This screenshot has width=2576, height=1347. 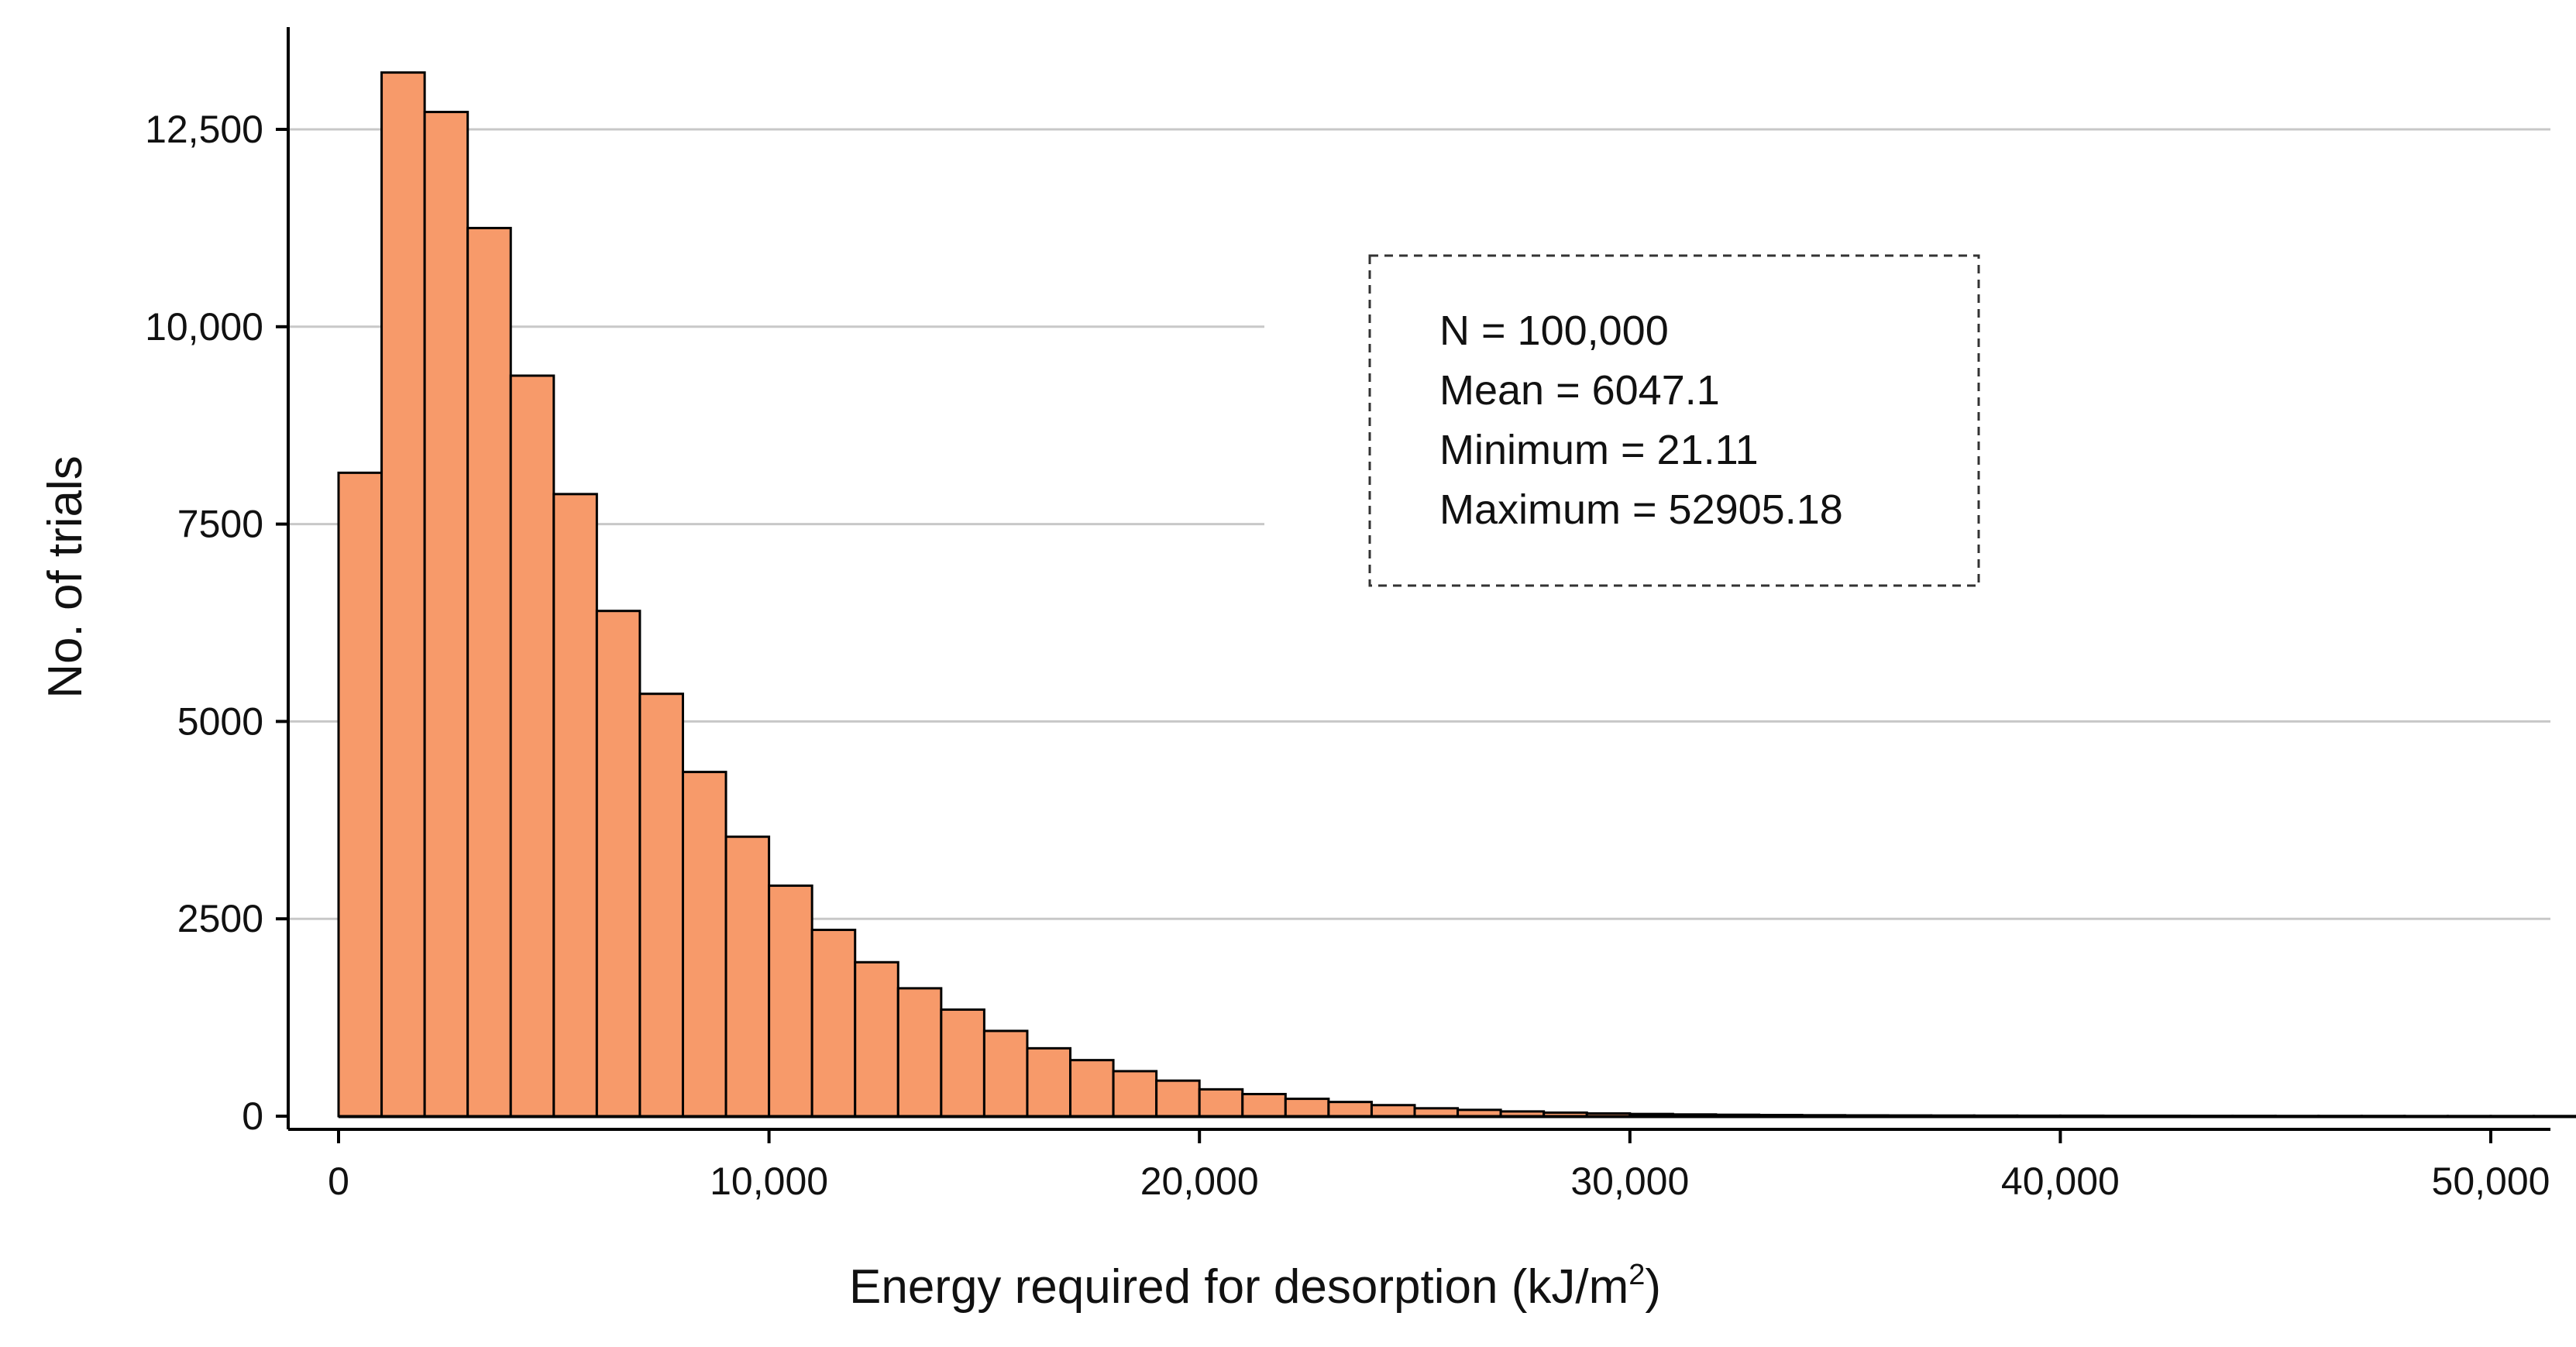 I want to click on x-tick-label: 0, so click(x=338, y=1181).